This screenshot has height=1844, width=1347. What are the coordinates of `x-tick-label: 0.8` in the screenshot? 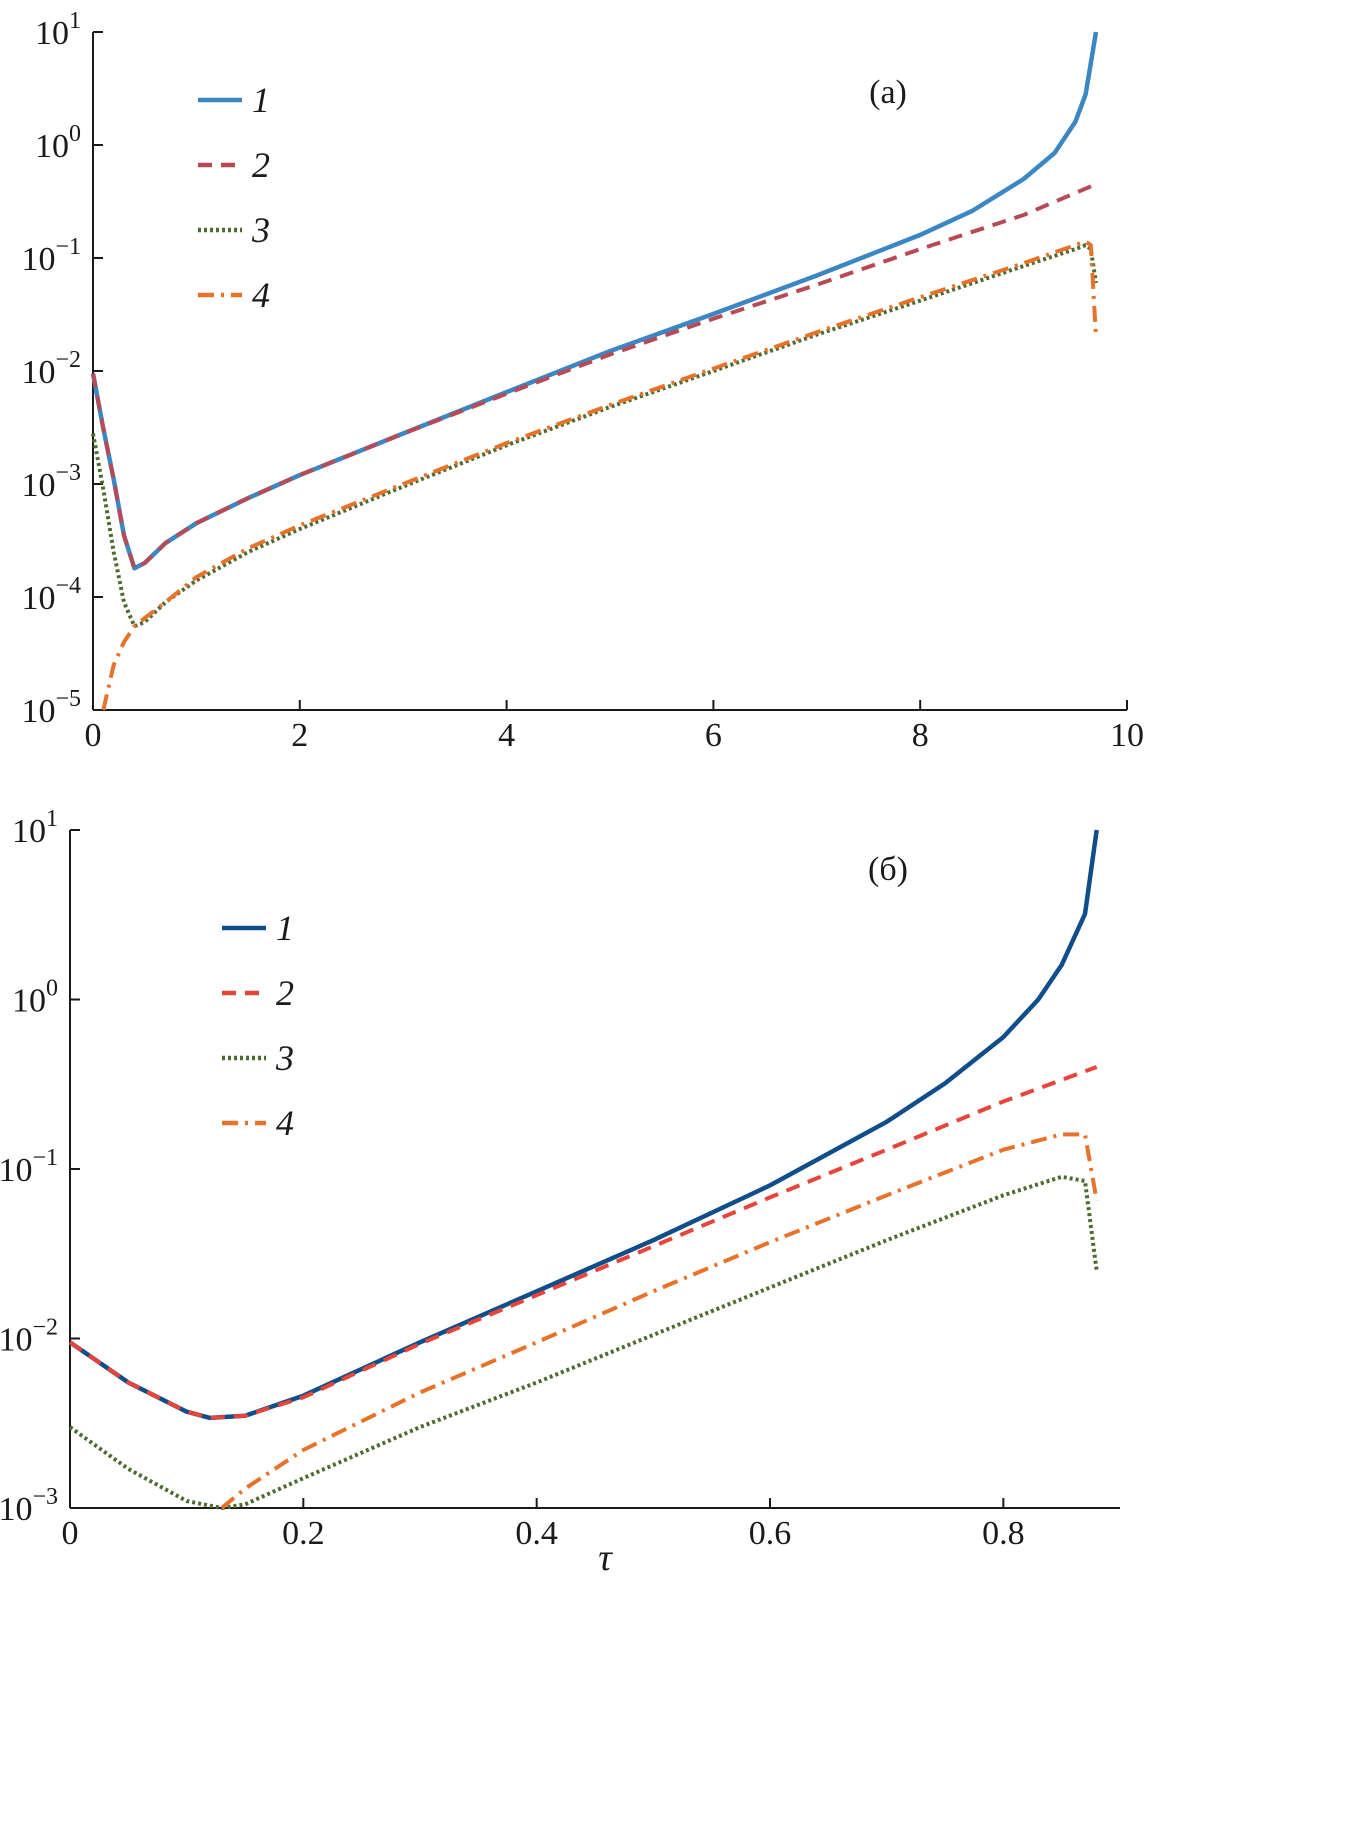 It's located at (1003, 1533).